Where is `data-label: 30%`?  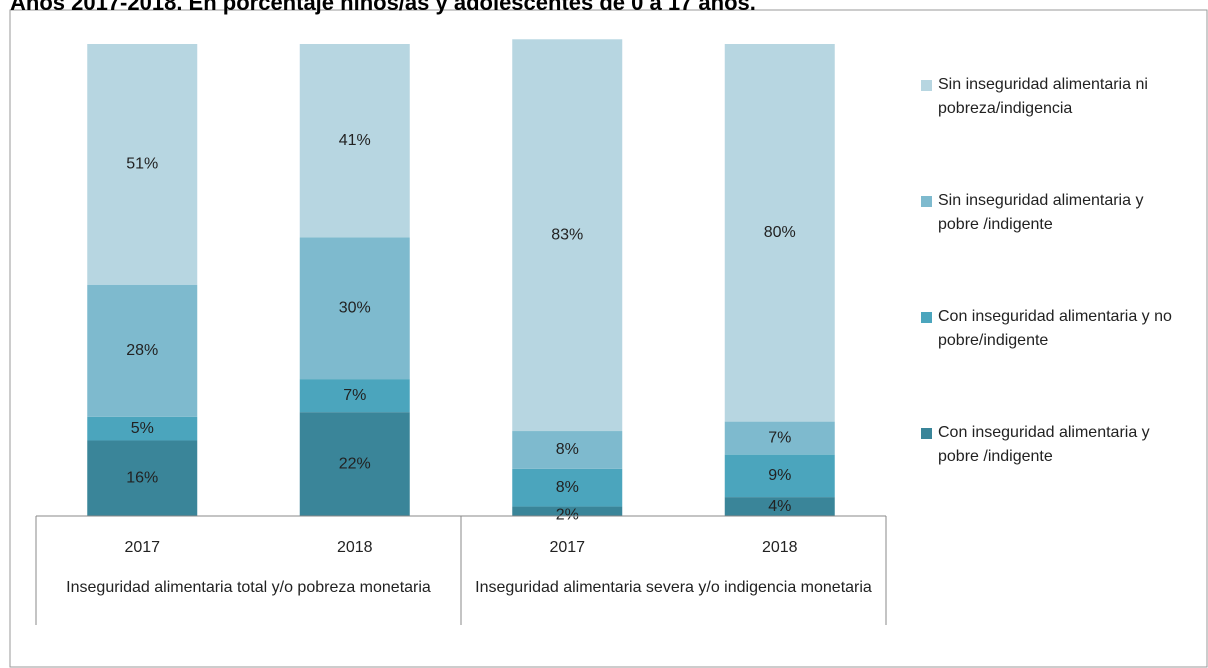
data-label: 30% is located at coordinates (355, 308).